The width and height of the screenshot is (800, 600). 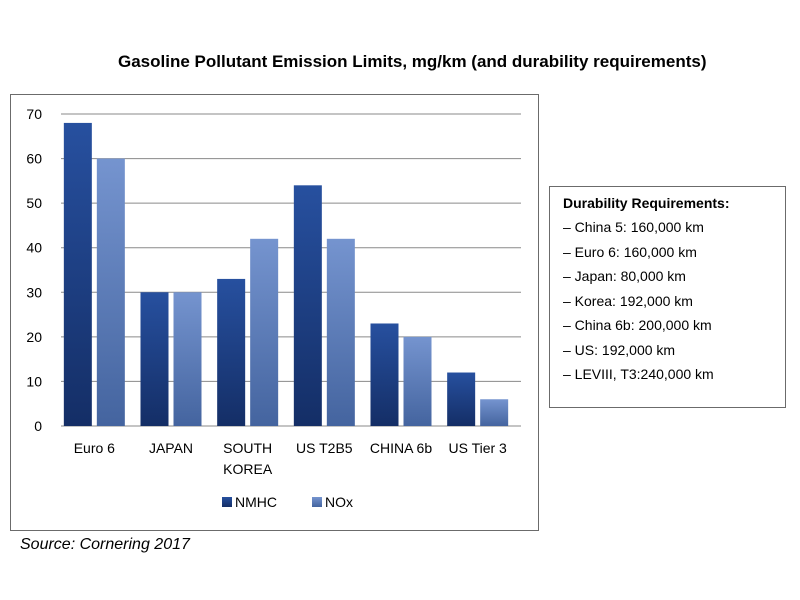 I want to click on x-tick-label: KOREA, so click(x=248, y=469).